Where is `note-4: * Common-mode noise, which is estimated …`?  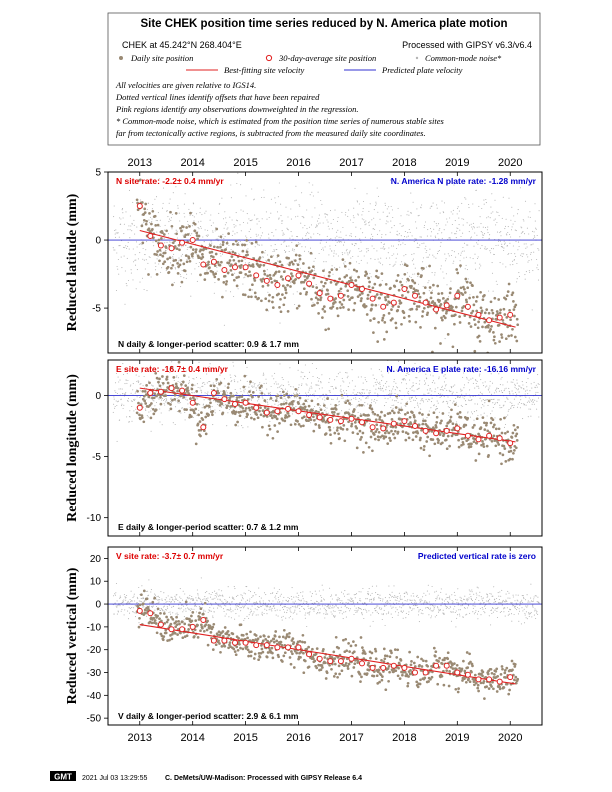 note-4: * Common-mode noise, which is estimated … is located at coordinates (280, 121).